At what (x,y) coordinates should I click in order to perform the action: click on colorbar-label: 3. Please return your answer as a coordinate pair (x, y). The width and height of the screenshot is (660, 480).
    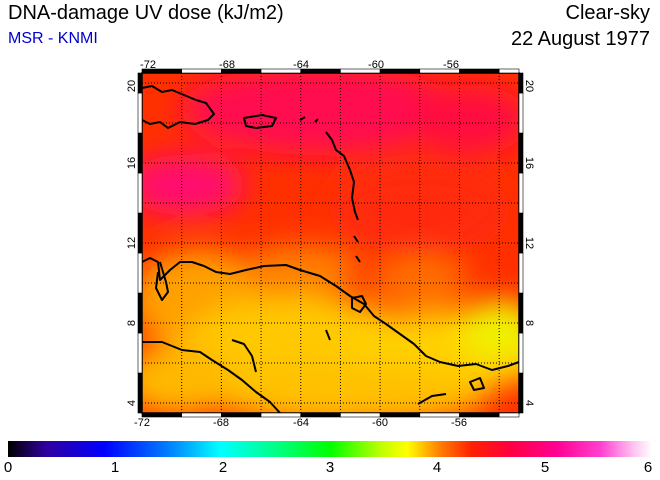
    Looking at the image, I should click on (330, 467).